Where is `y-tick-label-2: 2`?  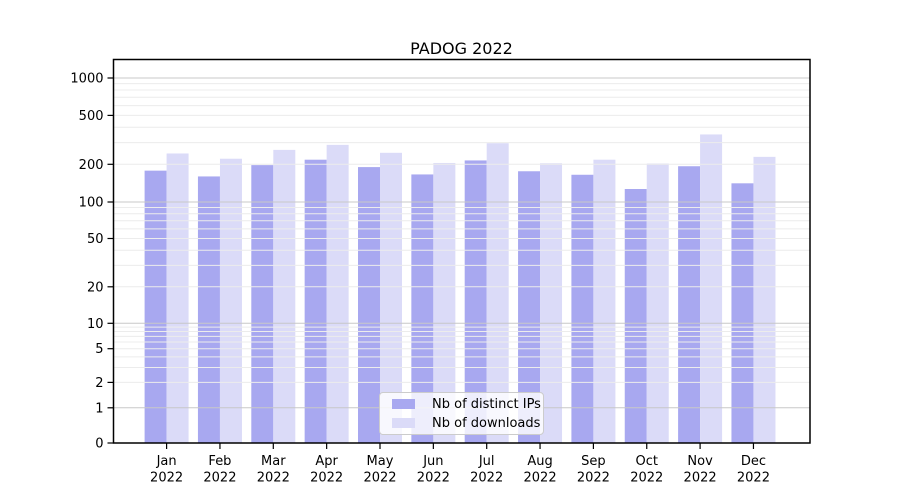
y-tick-label-2: 2 is located at coordinates (99, 383).